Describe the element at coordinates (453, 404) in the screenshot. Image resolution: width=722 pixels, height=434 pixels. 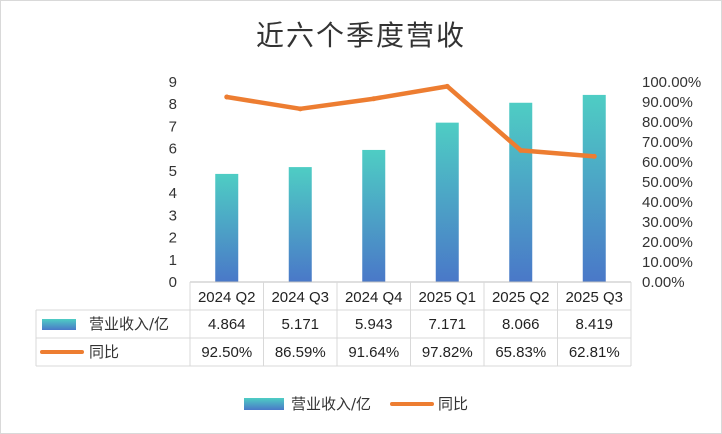
I see `legend-label: 同比` at that location.